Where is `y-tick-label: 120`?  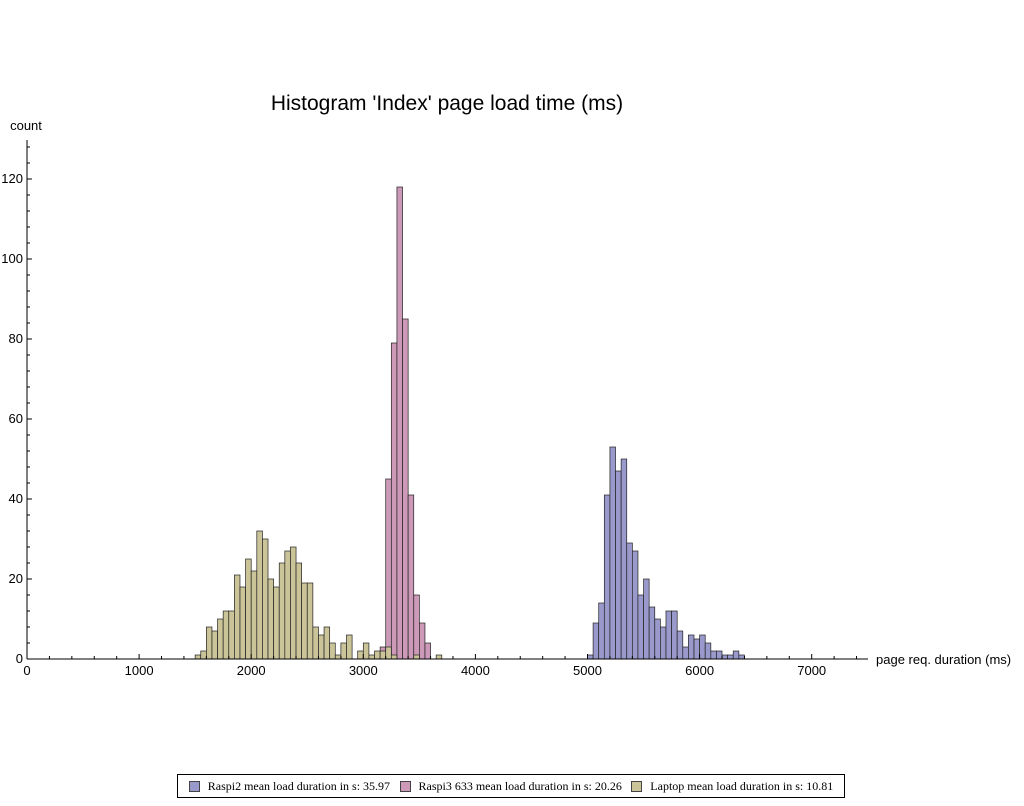
y-tick-label: 120 is located at coordinates (12, 178).